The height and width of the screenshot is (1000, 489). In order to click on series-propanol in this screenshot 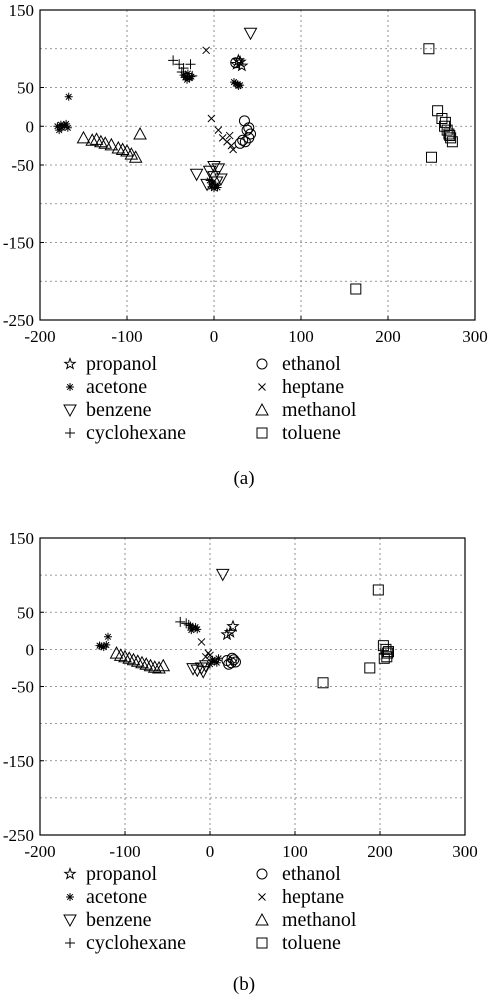, I will do `click(239, 62)`.